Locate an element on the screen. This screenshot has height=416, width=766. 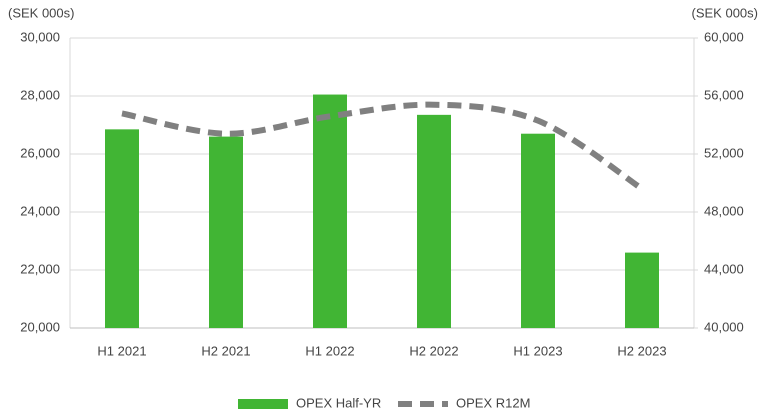
y-tick-label: 28,000 is located at coordinates (40, 94).